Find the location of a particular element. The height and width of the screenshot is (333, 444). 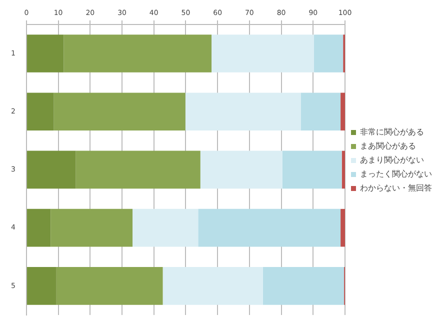

legend-label: わからない・無回答 is located at coordinates (396, 188).